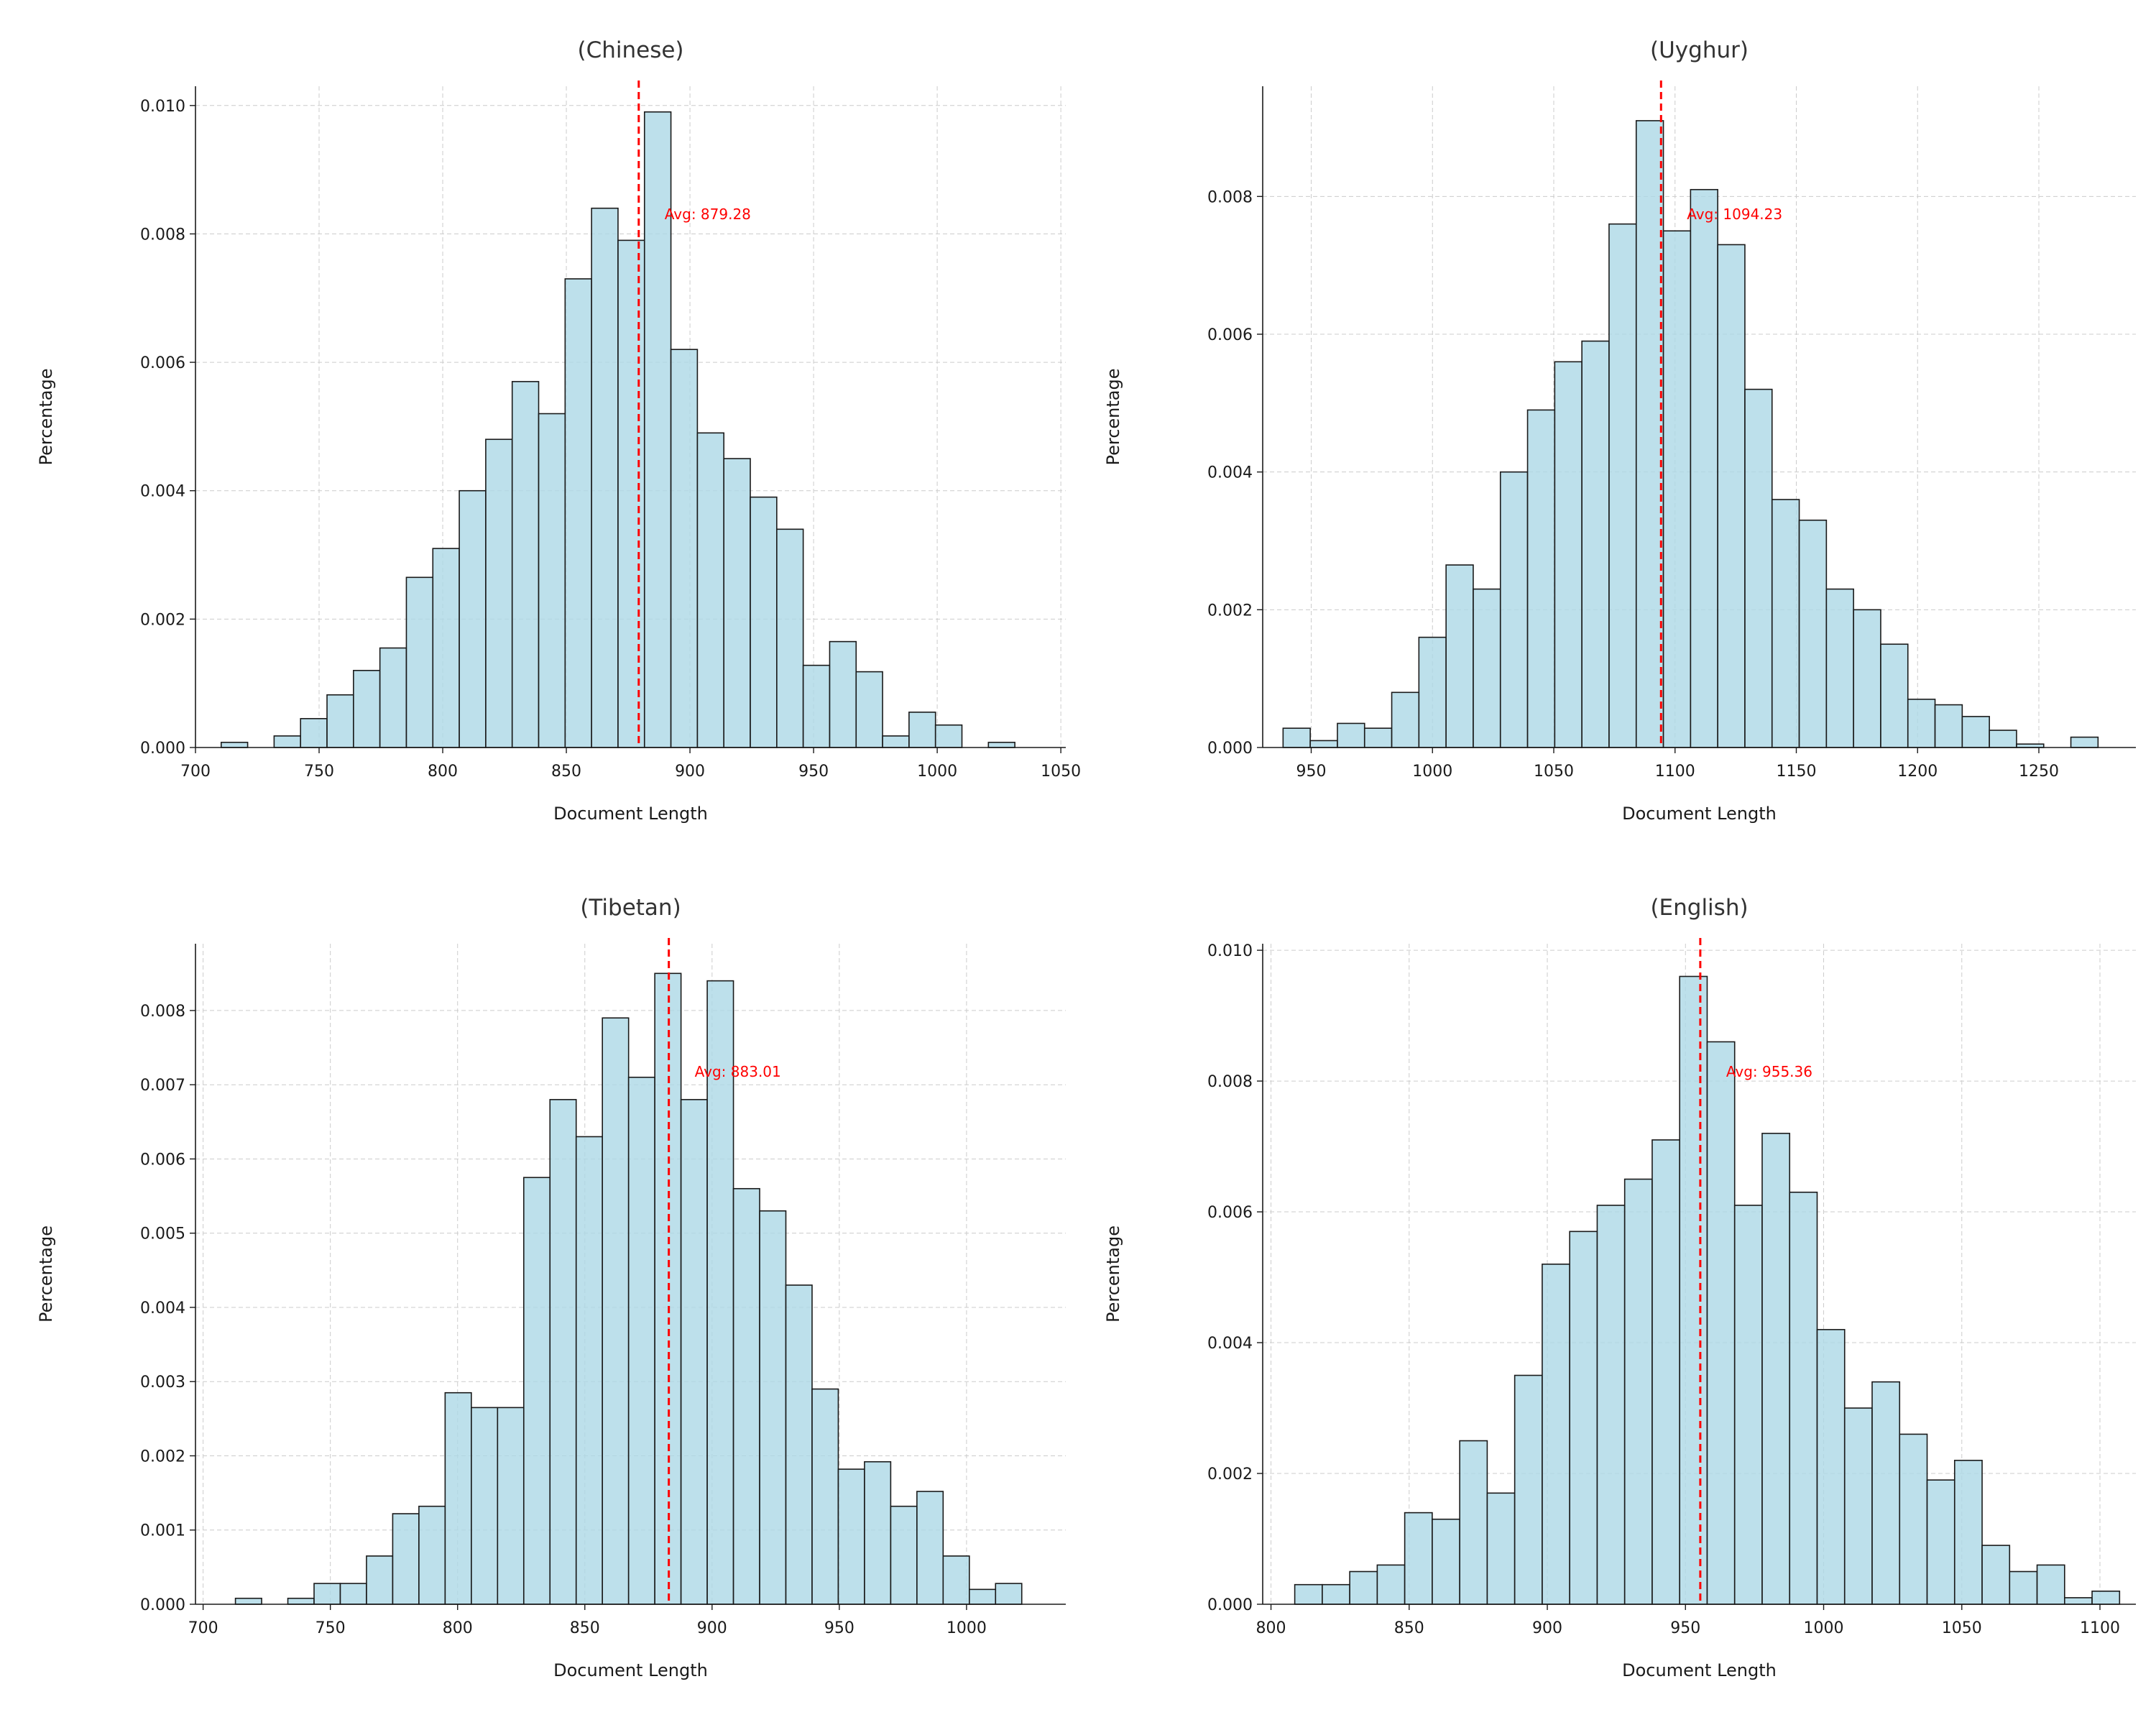 This screenshot has height=1725, width=2156. Describe the element at coordinates (708, 214) in the screenshot. I see `average-label: Avg: 879.28` at that location.